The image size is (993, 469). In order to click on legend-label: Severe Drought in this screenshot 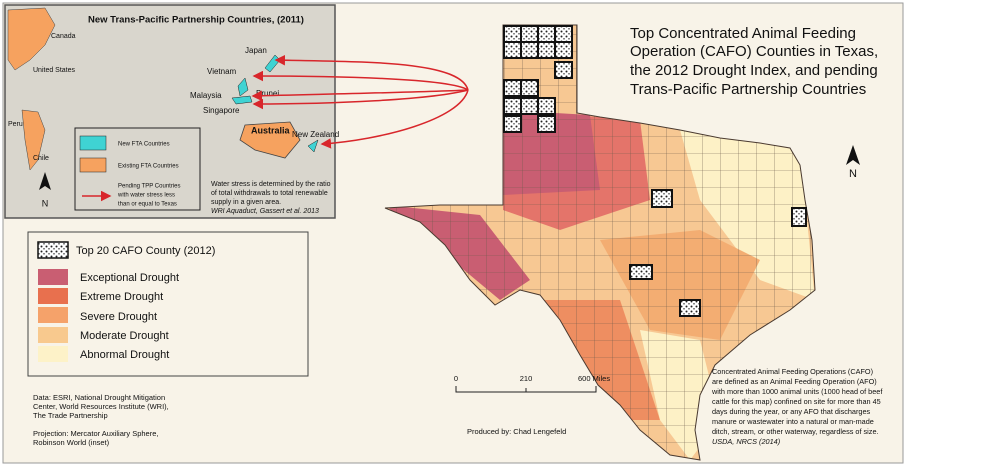, I will do `click(118, 317)`.